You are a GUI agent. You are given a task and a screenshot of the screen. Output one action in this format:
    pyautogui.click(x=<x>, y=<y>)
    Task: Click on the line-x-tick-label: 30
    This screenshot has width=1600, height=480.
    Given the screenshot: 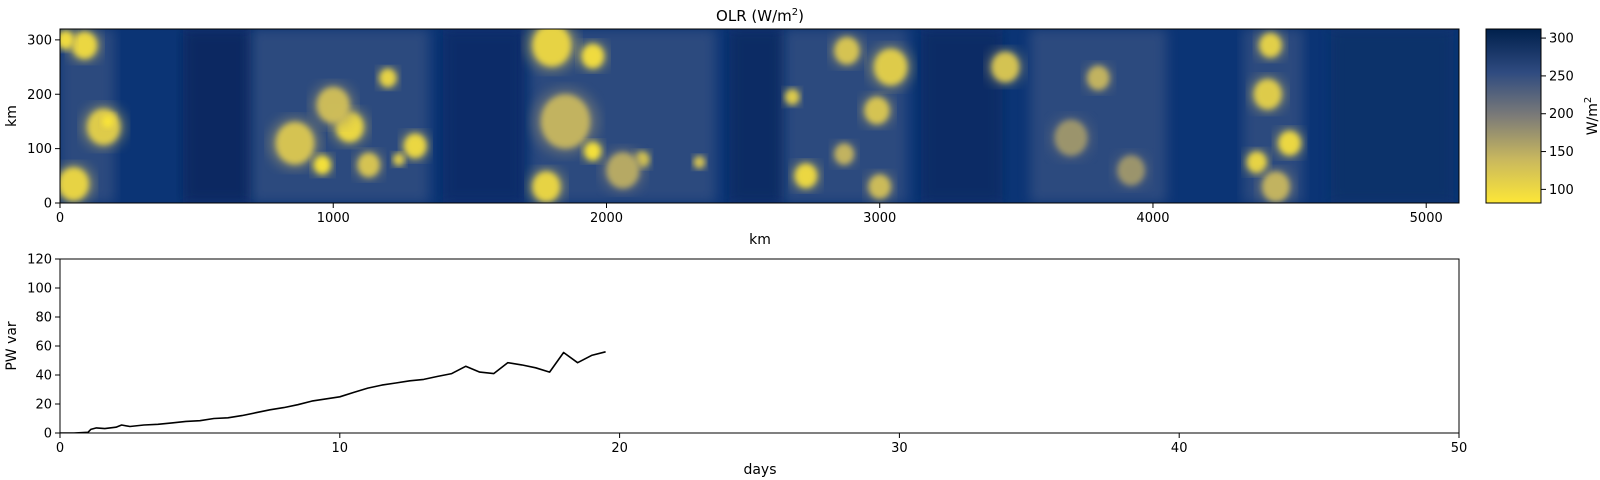 What is the action you would take?
    pyautogui.click(x=899, y=448)
    